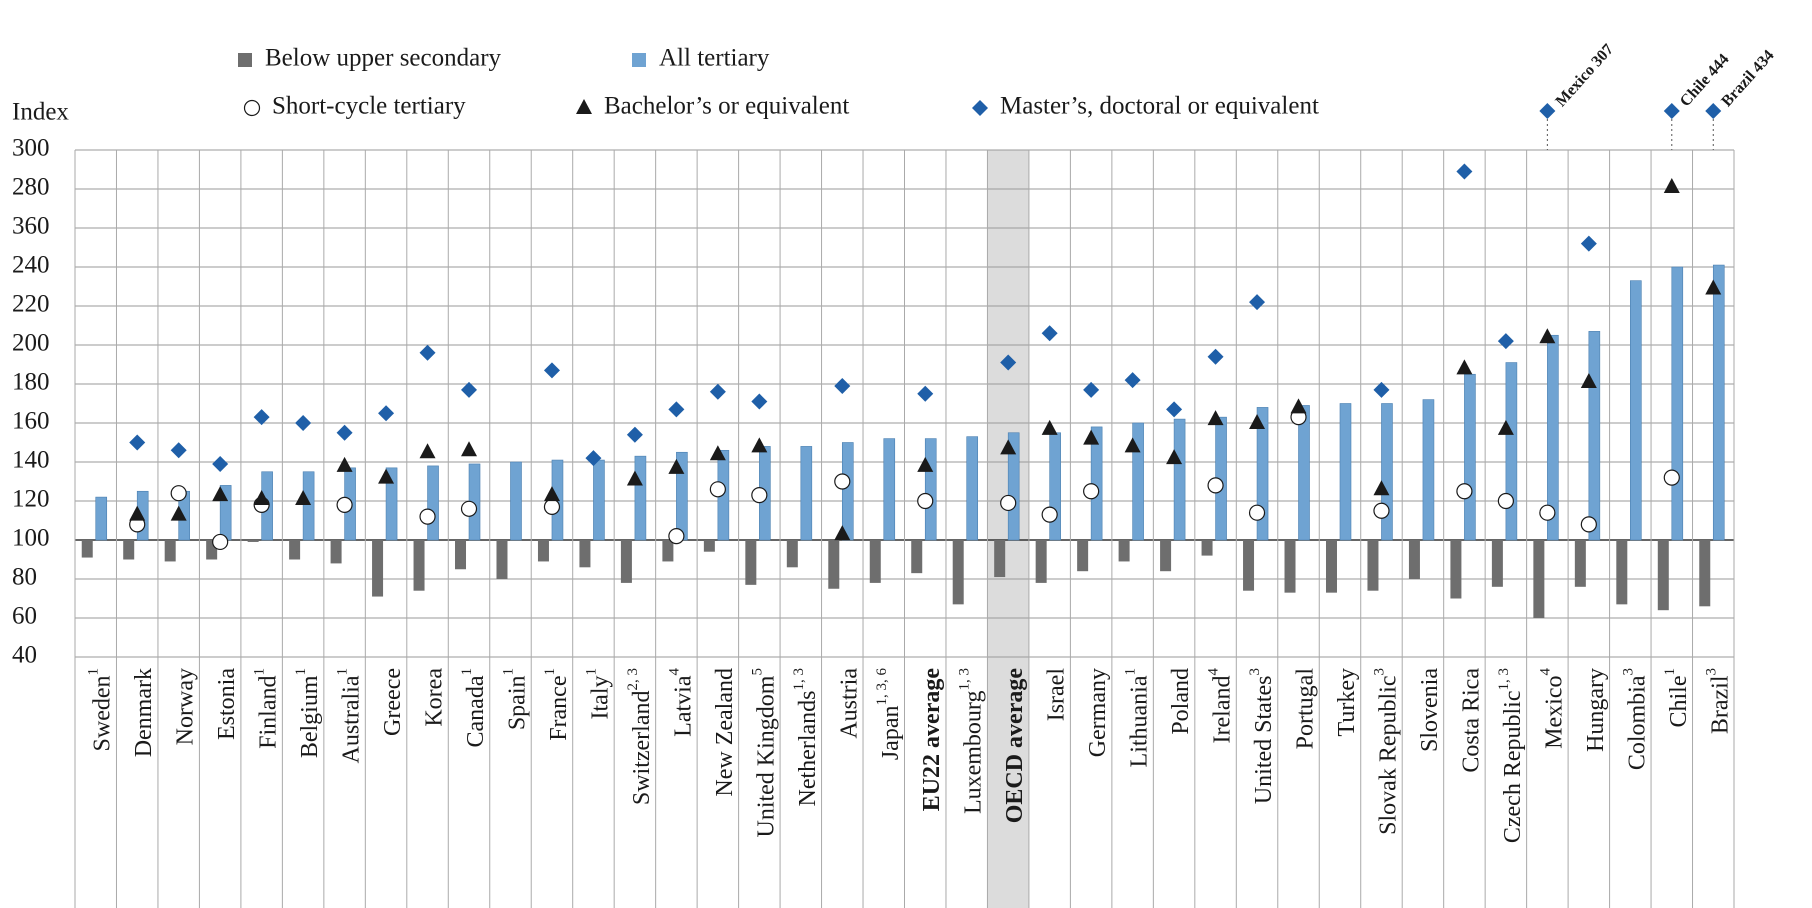 The image size is (1812, 908). I want to click on x-tick-label: Czech Republic1, 3, so click(1510, 755).